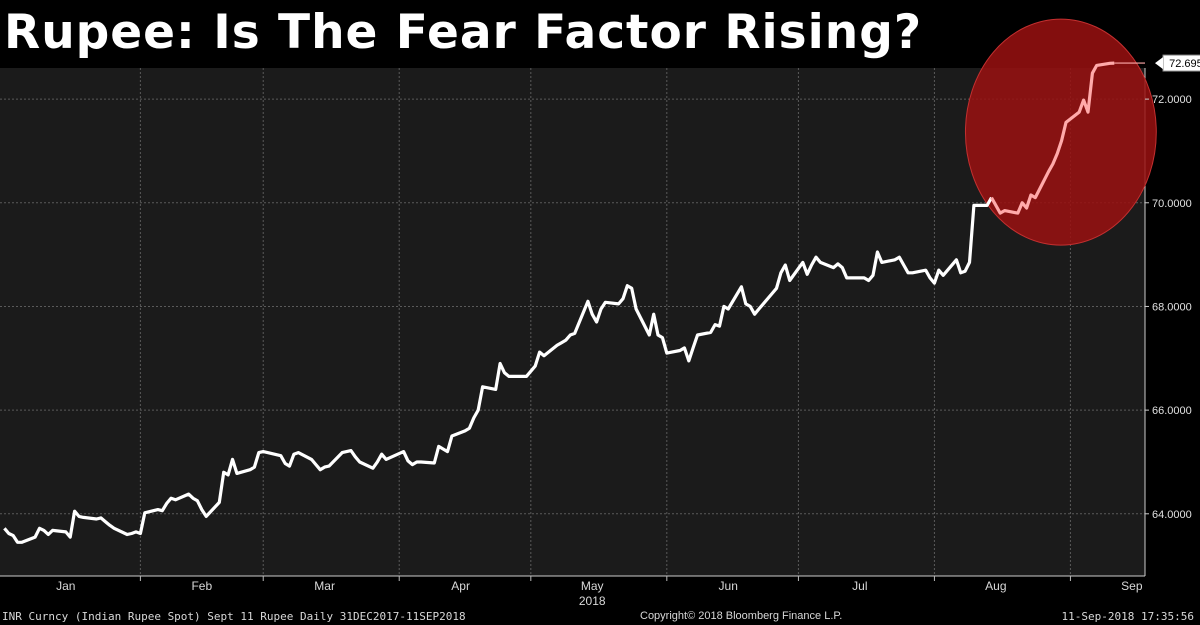 The width and height of the screenshot is (1200, 625). Describe the element at coordinates (201, 586) in the screenshot. I see `x-tick-label: Feb` at that location.